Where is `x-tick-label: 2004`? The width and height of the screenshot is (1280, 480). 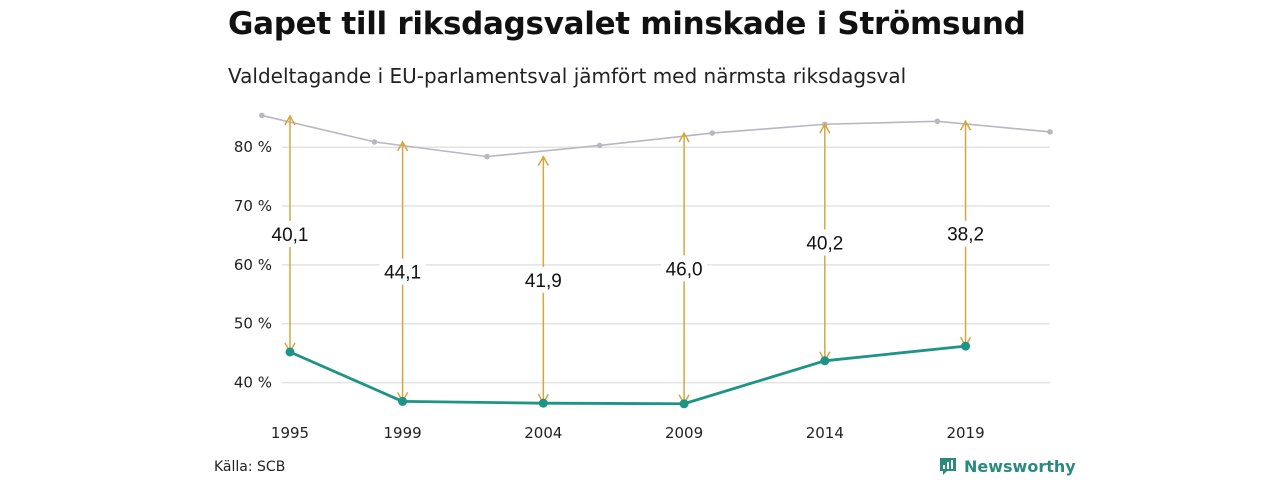
x-tick-label: 2004 is located at coordinates (543, 433).